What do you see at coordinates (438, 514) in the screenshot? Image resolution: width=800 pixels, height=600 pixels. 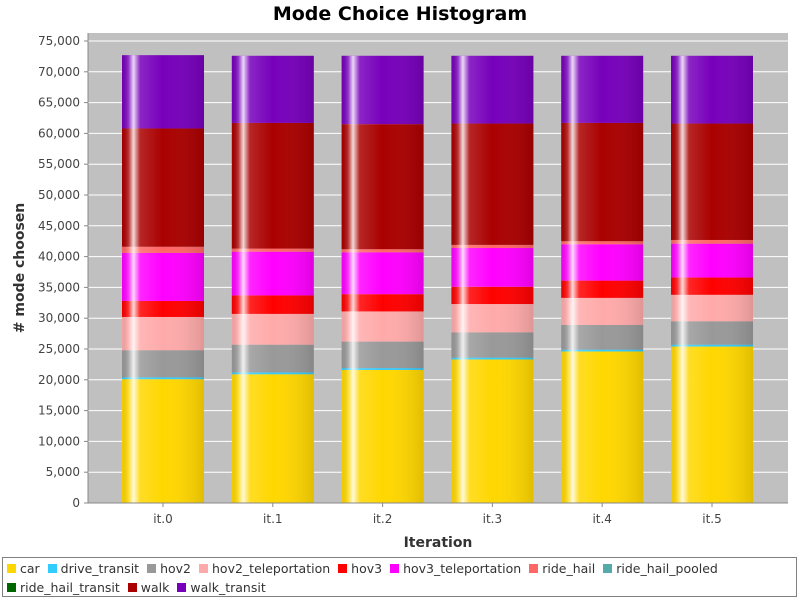 I see `x-axis: it.0 it.1 it.2 it.3 it.4 it.5` at bounding box center [438, 514].